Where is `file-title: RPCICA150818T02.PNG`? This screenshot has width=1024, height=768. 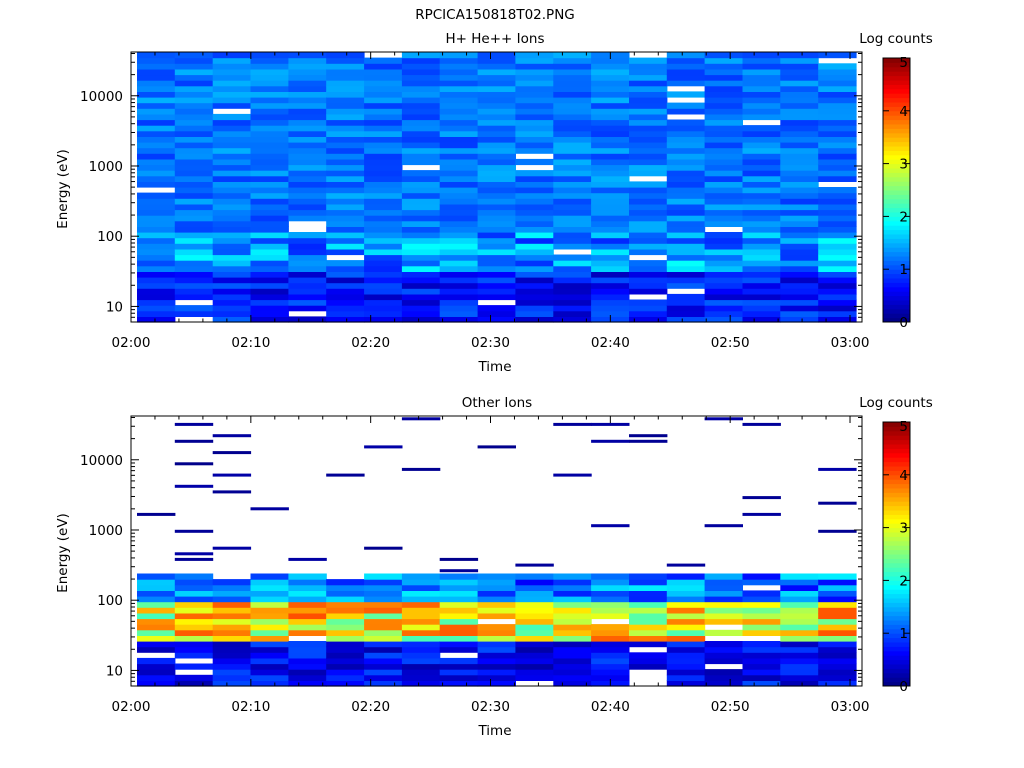 file-title: RPCICA150818T02.PNG is located at coordinates (495, 15).